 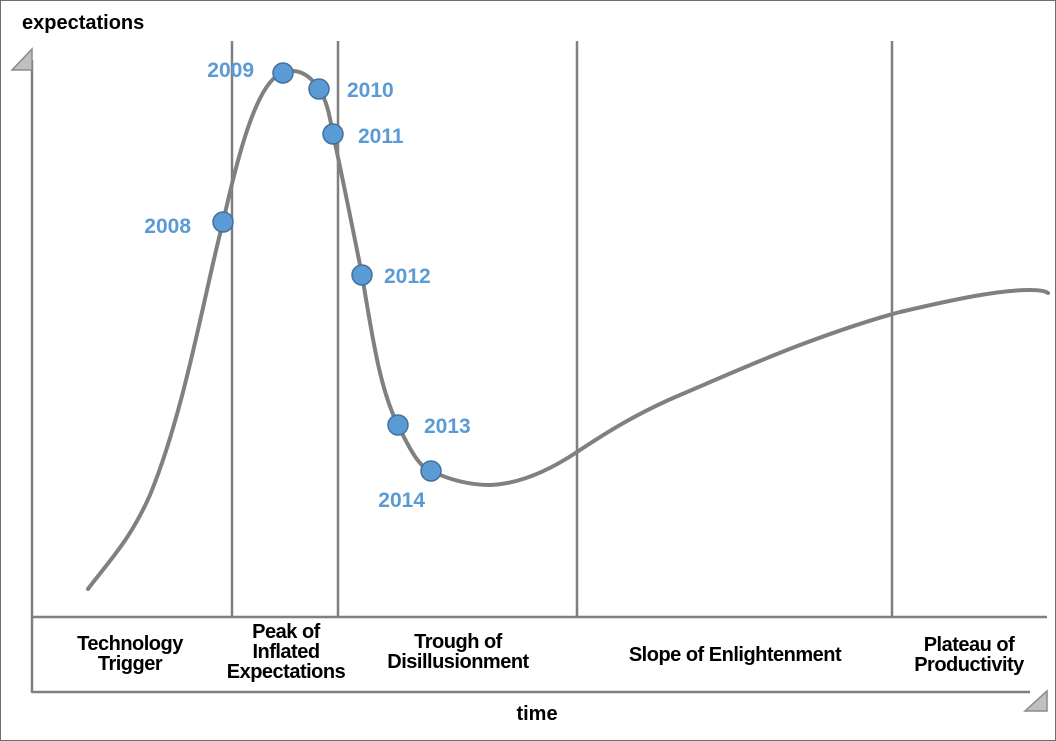 I want to click on year-marker-2013, so click(x=398, y=425).